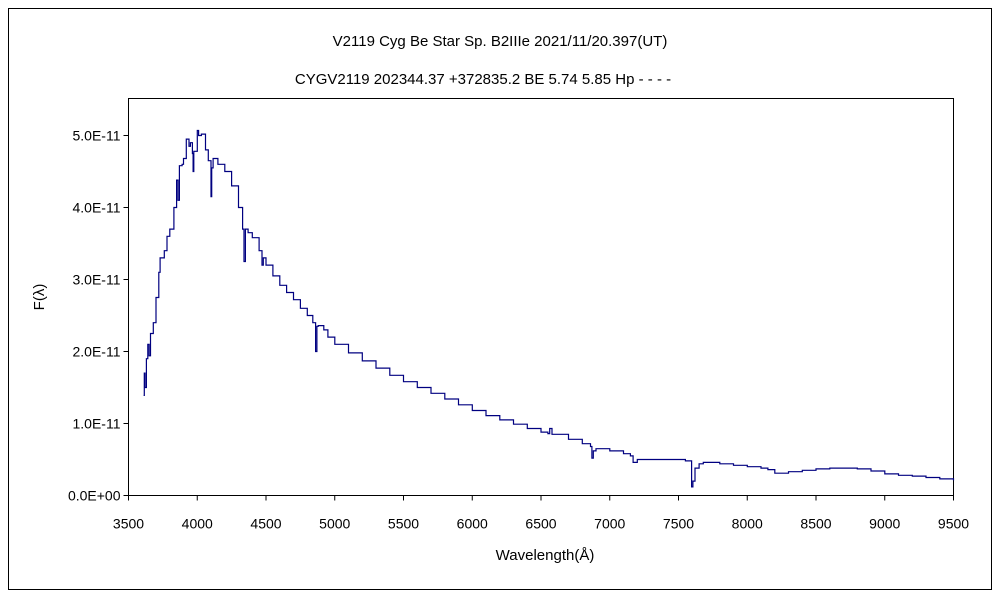 The width and height of the screenshot is (1000, 600). Describe the element at coordinates (403, 524) in the screenshot. I see `x-tick-label: 5500` at that location.